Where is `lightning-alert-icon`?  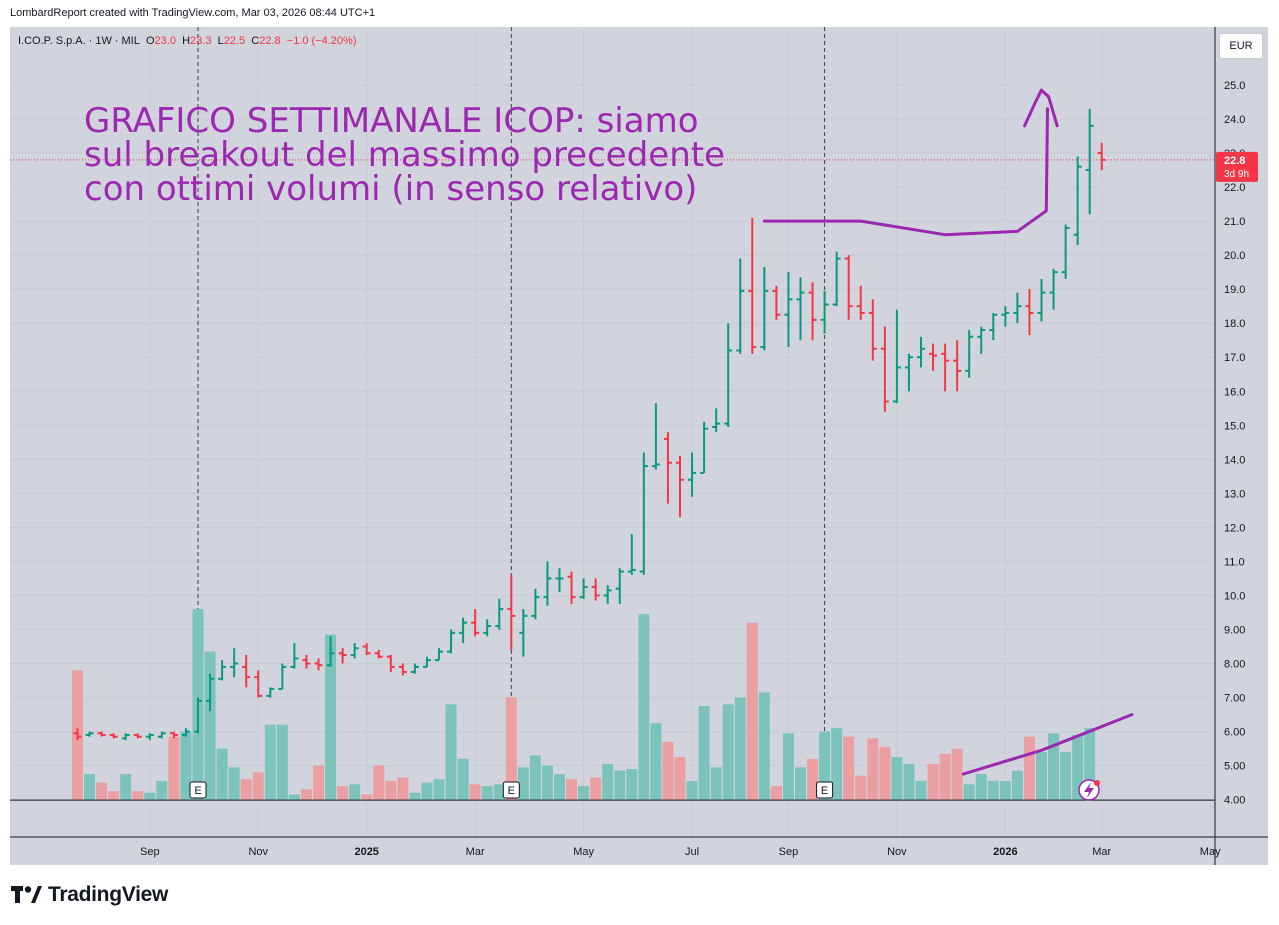 lightning-alert-icon is located at coordinates (1089, 790).